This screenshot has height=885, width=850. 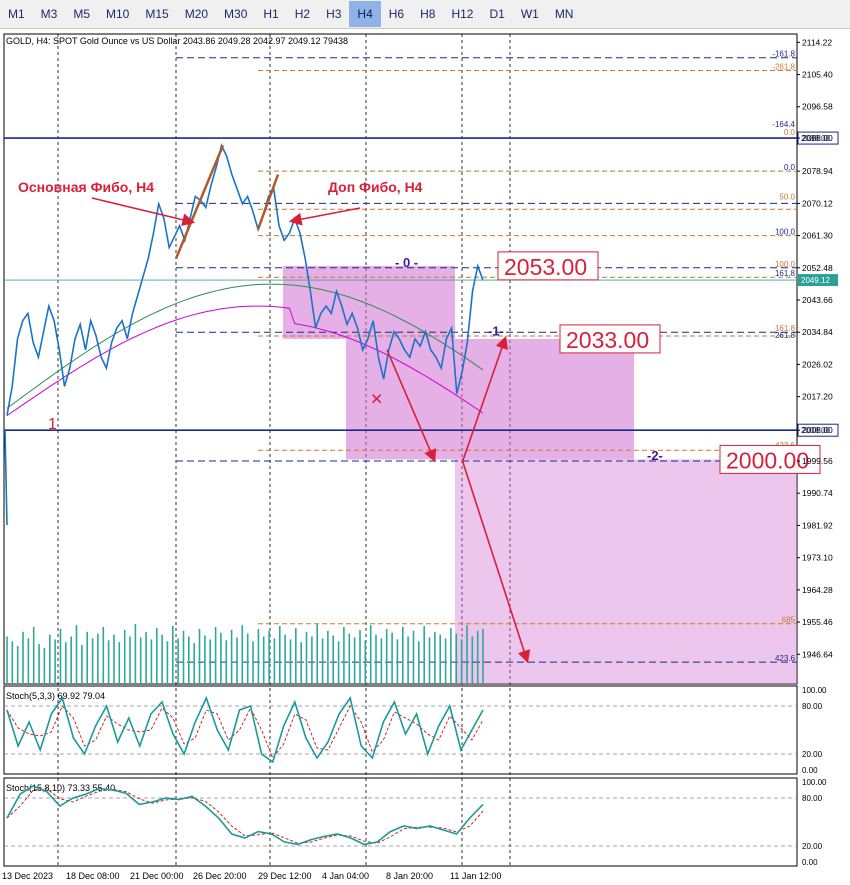 I want to click on y-tick-label: 1973.10, so click(x=817, y=558).